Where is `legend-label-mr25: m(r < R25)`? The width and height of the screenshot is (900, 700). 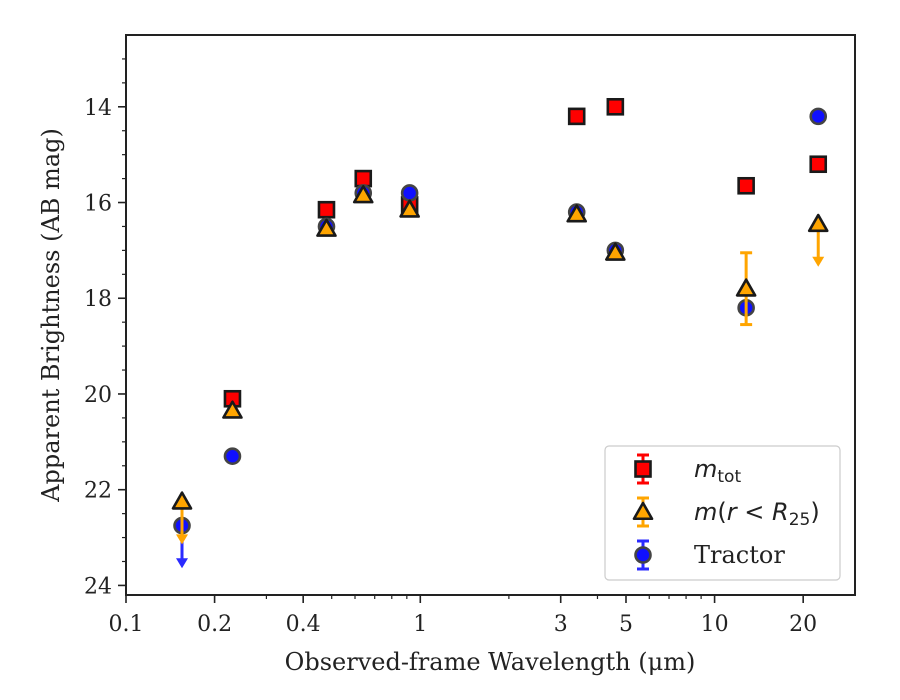
legend-label-mr25: m(r < R25) is located at coordinates (757, 514).